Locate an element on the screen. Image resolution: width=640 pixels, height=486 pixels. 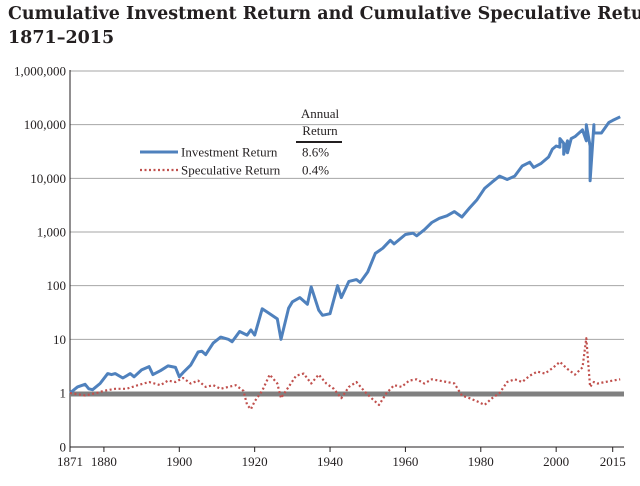
x-tick-label: 1880 is located at coordinates (104, 461).